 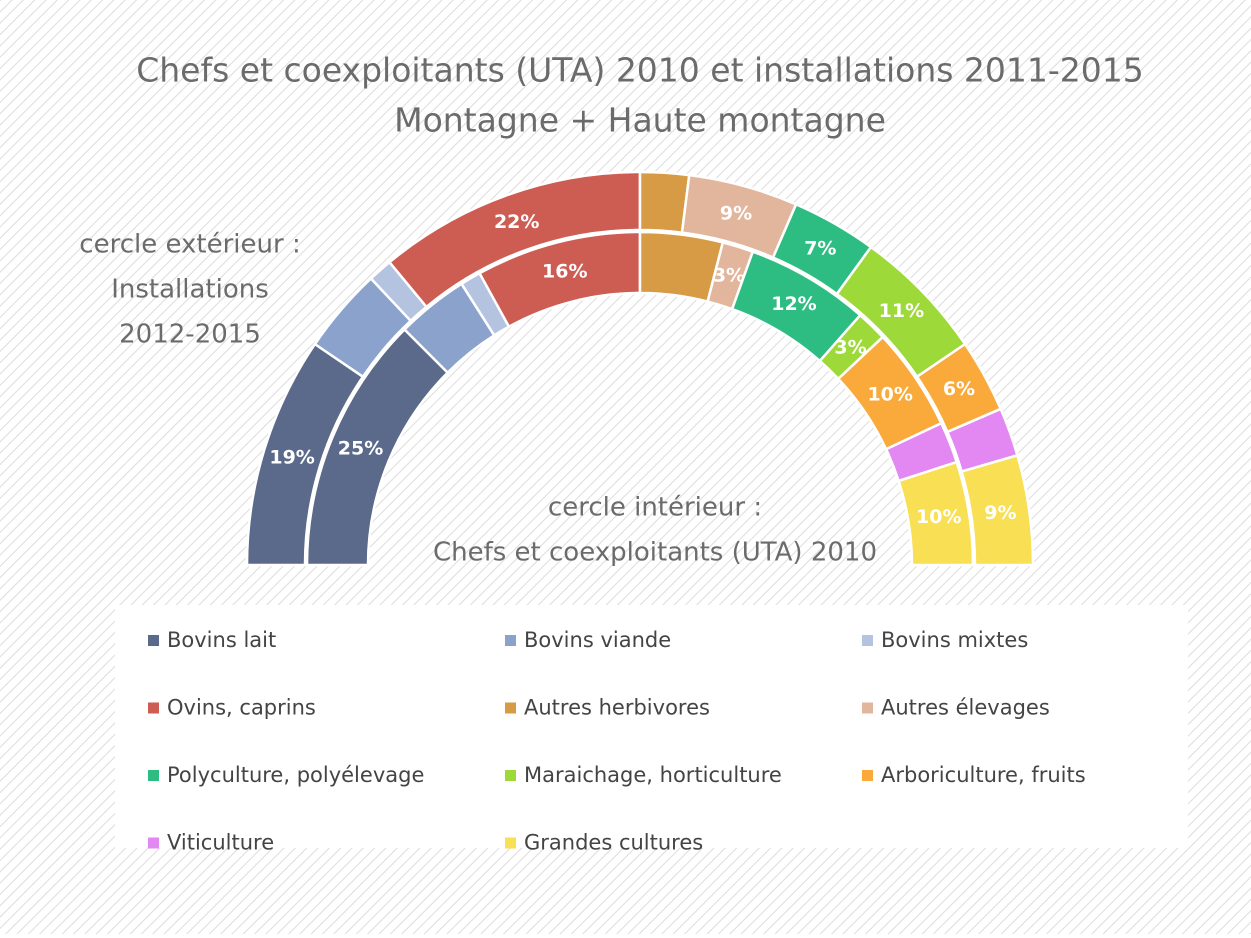 What do you see at coordinates (295, 775) in the screenshot?
I see `legend-label: Polyculture, polyélevage` at bounding box center [295, 775].